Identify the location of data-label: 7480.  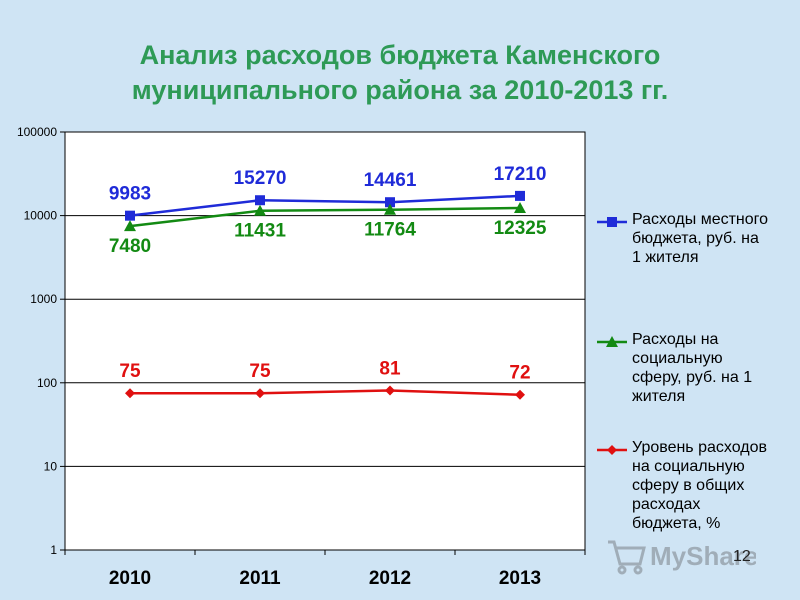
(130, 246).